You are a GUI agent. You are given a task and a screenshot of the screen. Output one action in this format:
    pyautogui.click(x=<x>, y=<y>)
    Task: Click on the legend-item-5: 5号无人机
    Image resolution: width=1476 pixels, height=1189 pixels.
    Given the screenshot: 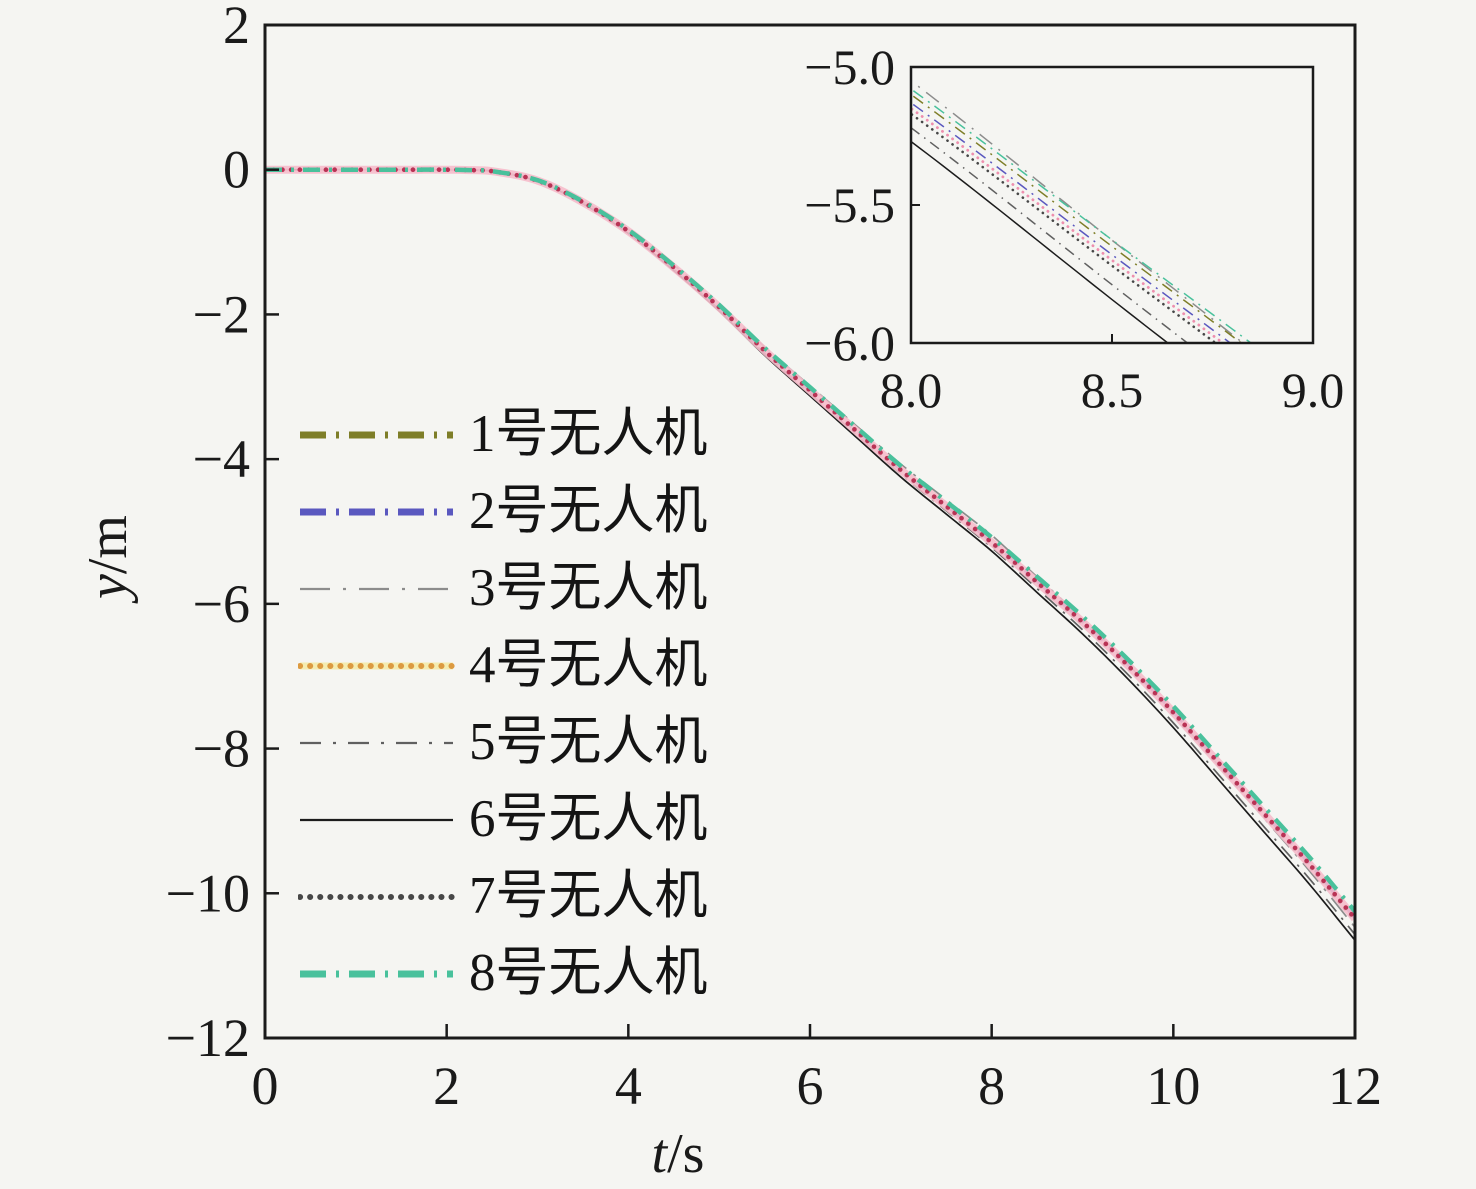 What is the action you would take?
    pyautogui.click(x=503, y=742)
    